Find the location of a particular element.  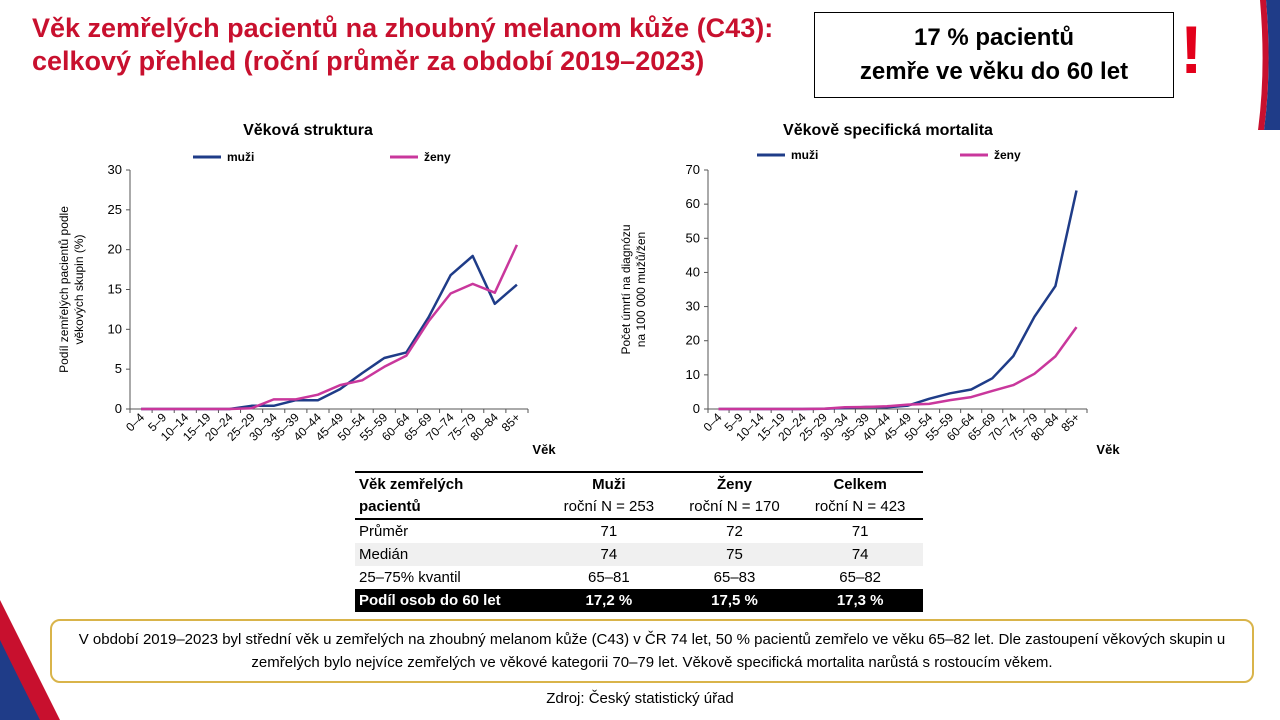

column-header-women: Ženy is located at coordinates (734, 483).